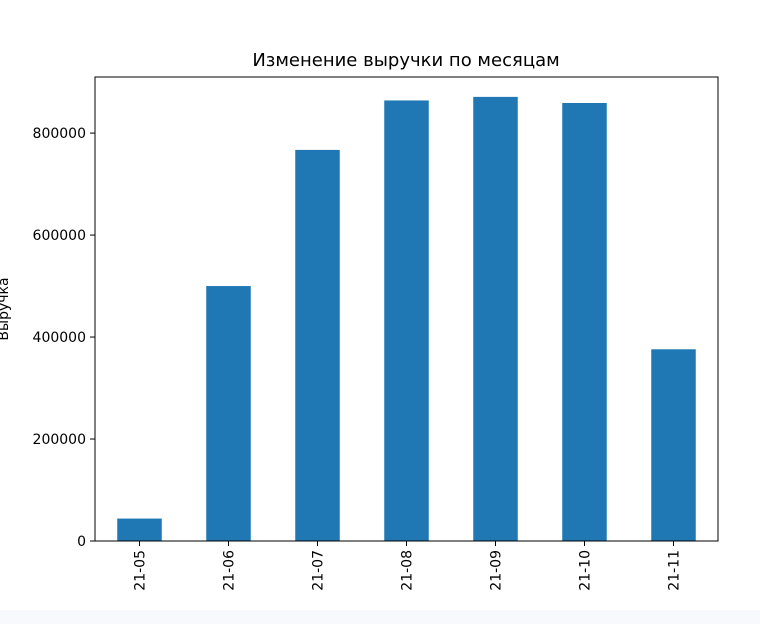 The image size is (760, 624). What do you see at coordinates (59, 236) in the screenshot?
I see `y-tick-label: 600000` at bounding box center [59, 236].